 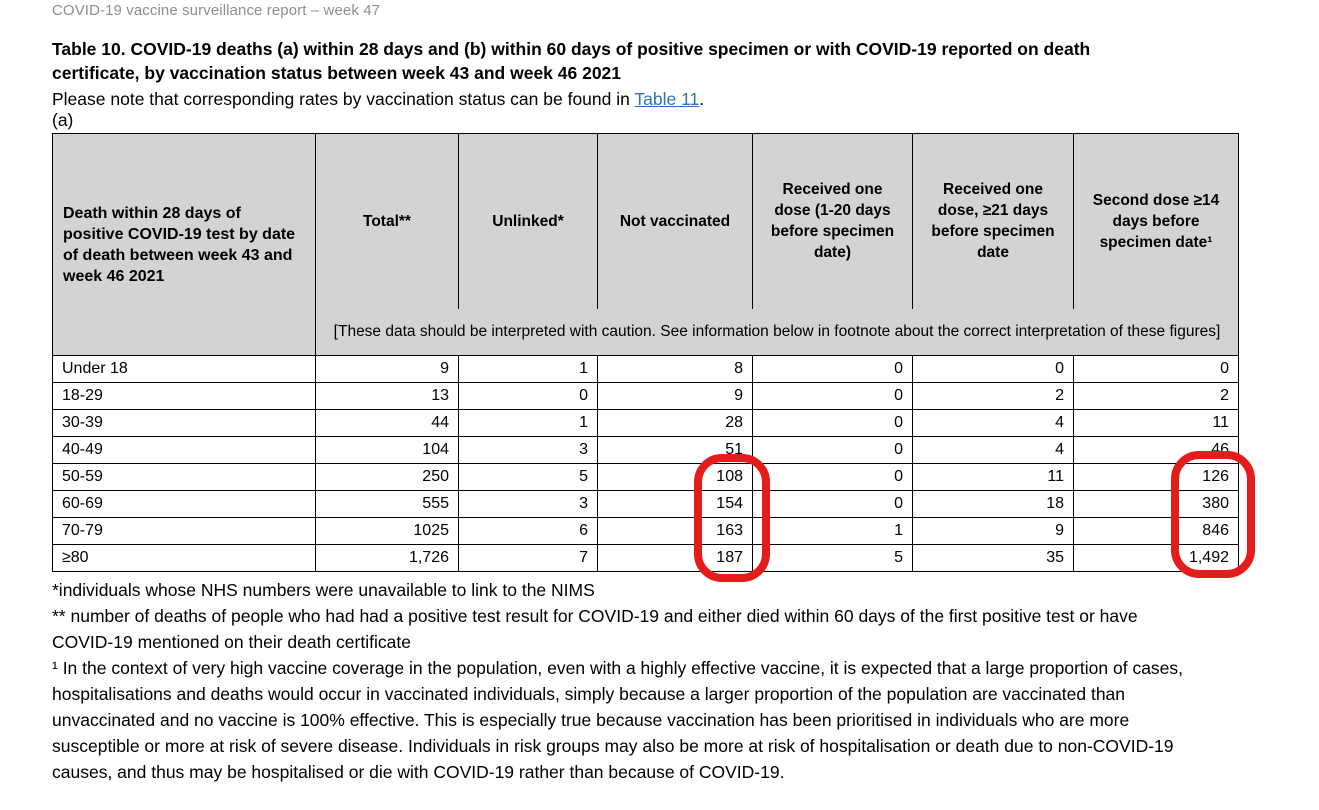 What do you see at coordinates (387, 450) in the screenshot?
I see `value-cell: 104` at bounding box center [387, 450].